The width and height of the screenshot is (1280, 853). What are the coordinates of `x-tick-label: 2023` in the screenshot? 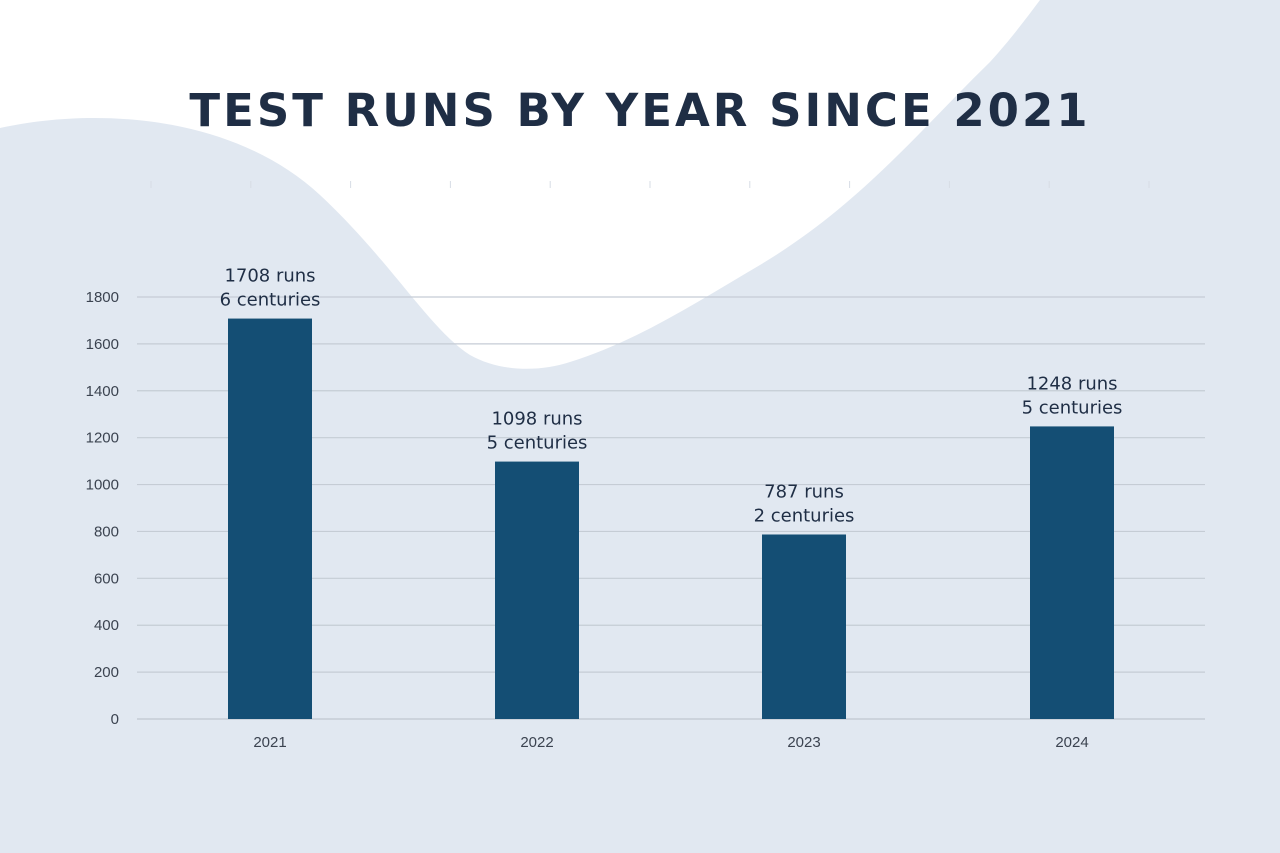 It's located at (803, 742).